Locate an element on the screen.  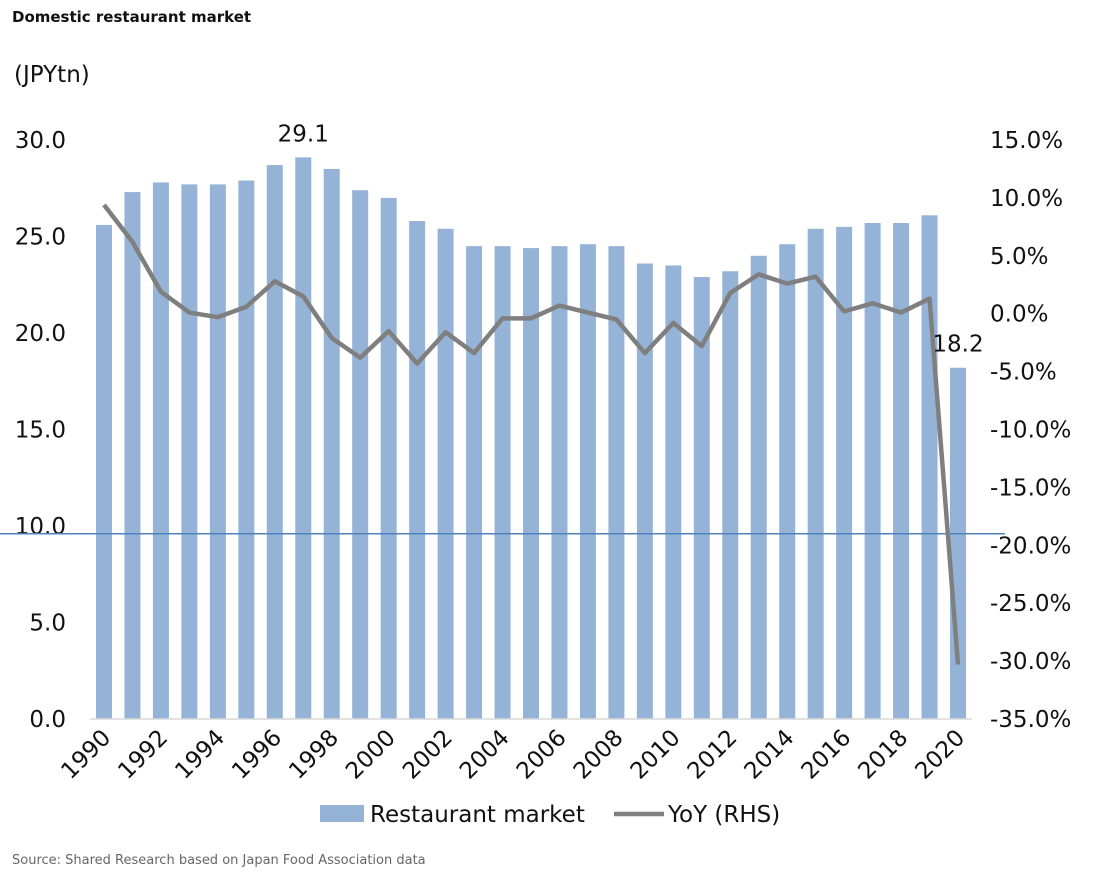
chart-title: Domestic restaurant market is located at coordinates (132, 17).